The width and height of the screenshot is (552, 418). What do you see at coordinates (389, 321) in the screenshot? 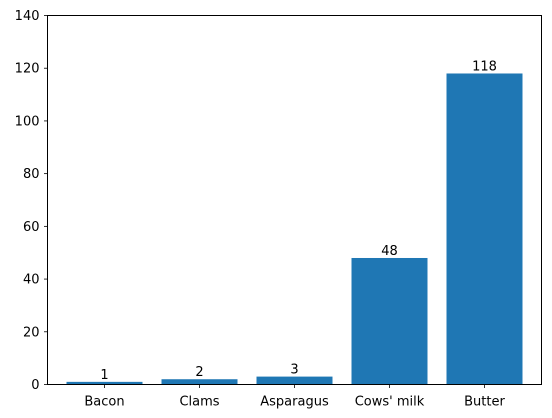
I see `bar-cows-milk` at bounding box center [389, 321].